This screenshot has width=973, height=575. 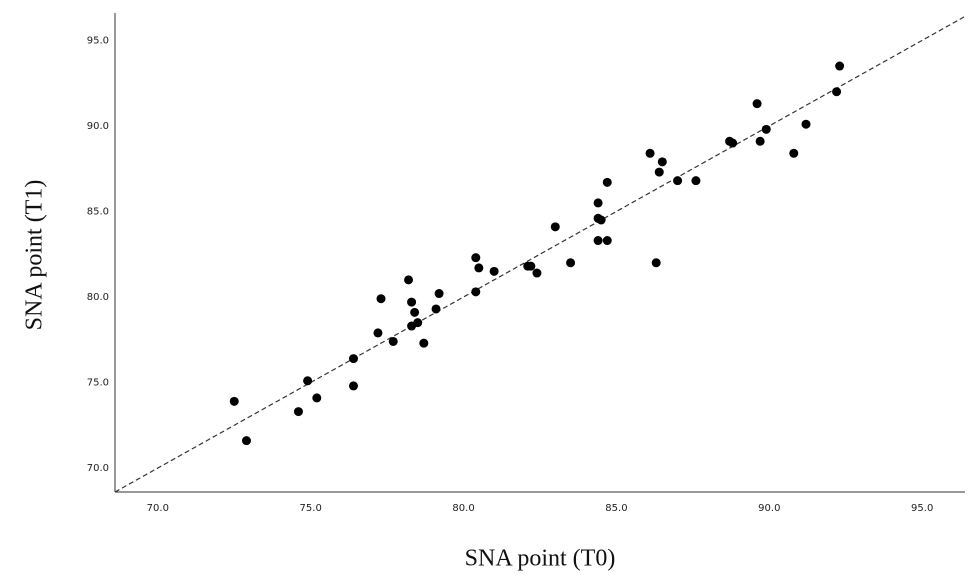 I want to click on y-tick-label: 80.0, so click(x=98, y=297).